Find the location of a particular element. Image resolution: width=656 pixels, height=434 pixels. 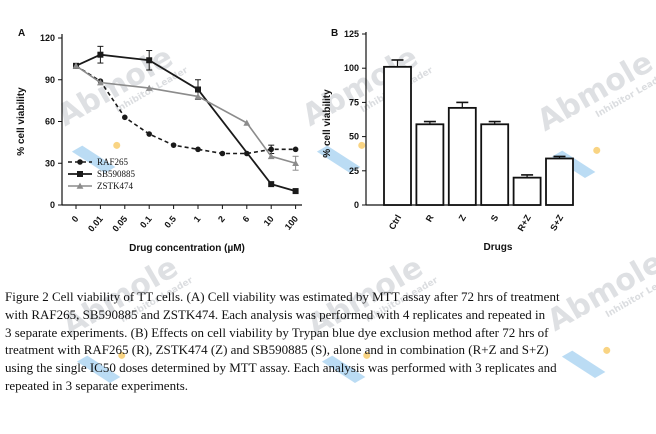

bar-group-s-z is located at coordinates (559, 180).